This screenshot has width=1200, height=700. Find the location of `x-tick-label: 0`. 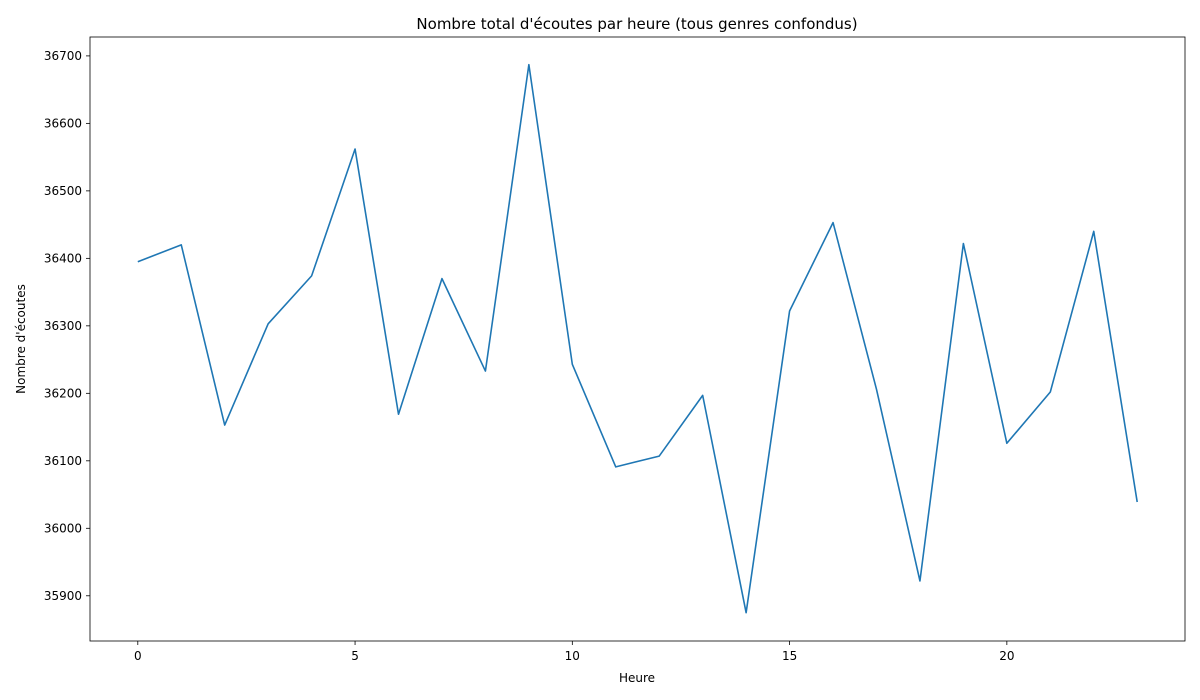

x-tick-label: 0 is located at coordinates (138, 656).